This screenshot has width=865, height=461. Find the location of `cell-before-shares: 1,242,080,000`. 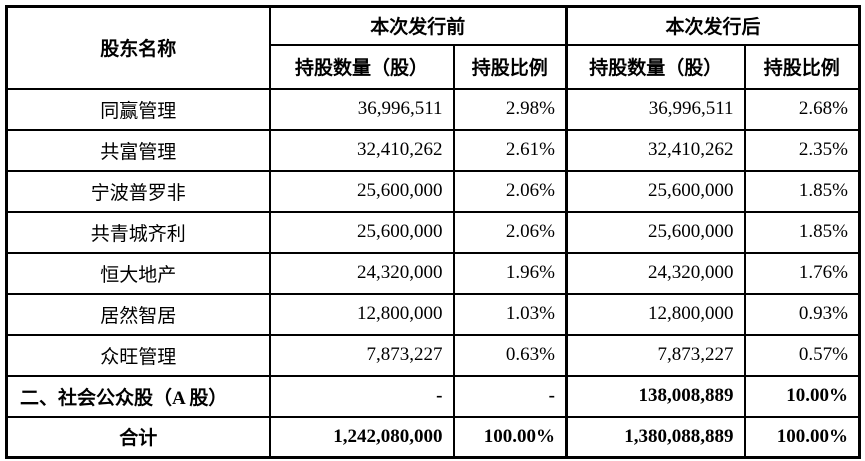

cell-before-shares: 1,242,080,000 is located at coordinates (361, 437).